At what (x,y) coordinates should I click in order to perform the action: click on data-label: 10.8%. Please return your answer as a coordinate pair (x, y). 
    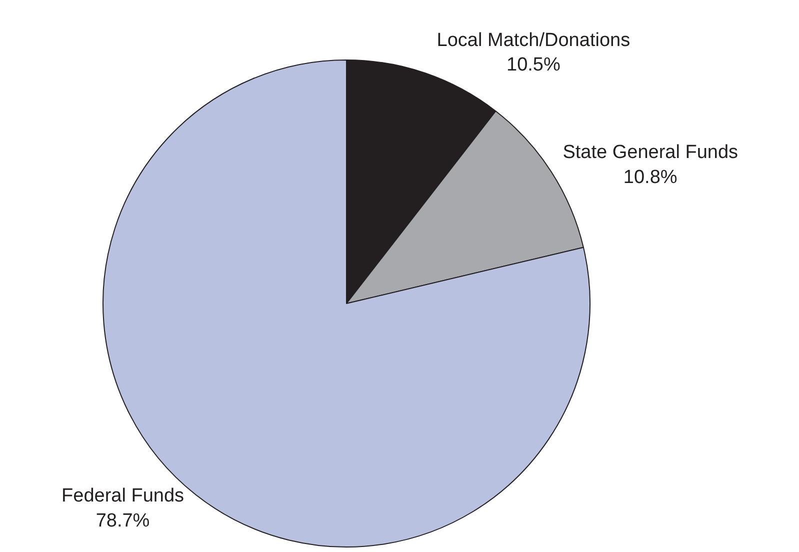
    Looking at the image, I should click on (650, 177).